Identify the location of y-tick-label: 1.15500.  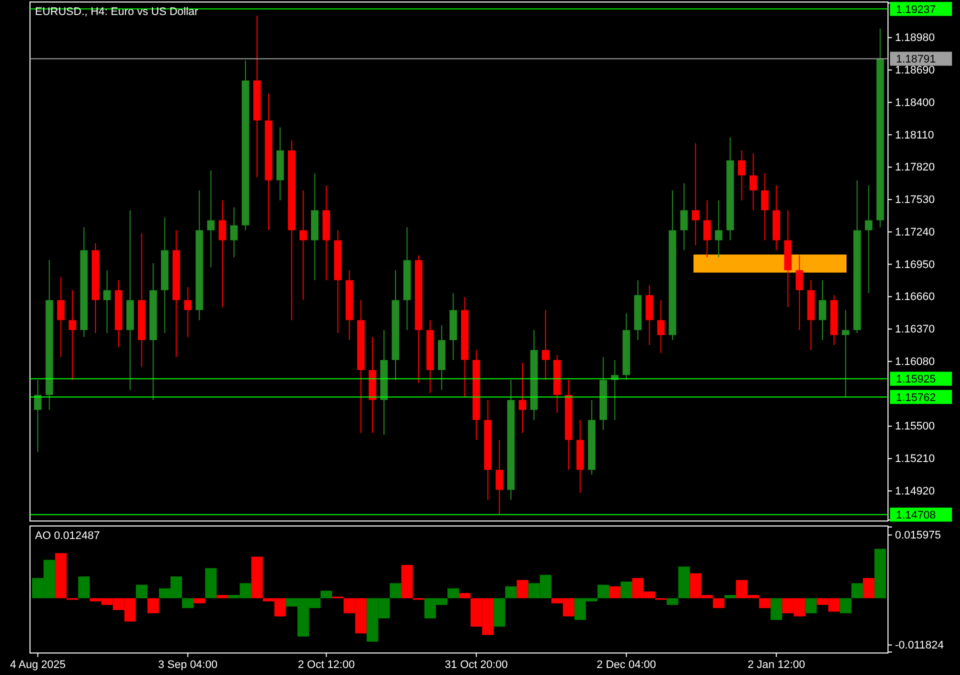
(915, 426).